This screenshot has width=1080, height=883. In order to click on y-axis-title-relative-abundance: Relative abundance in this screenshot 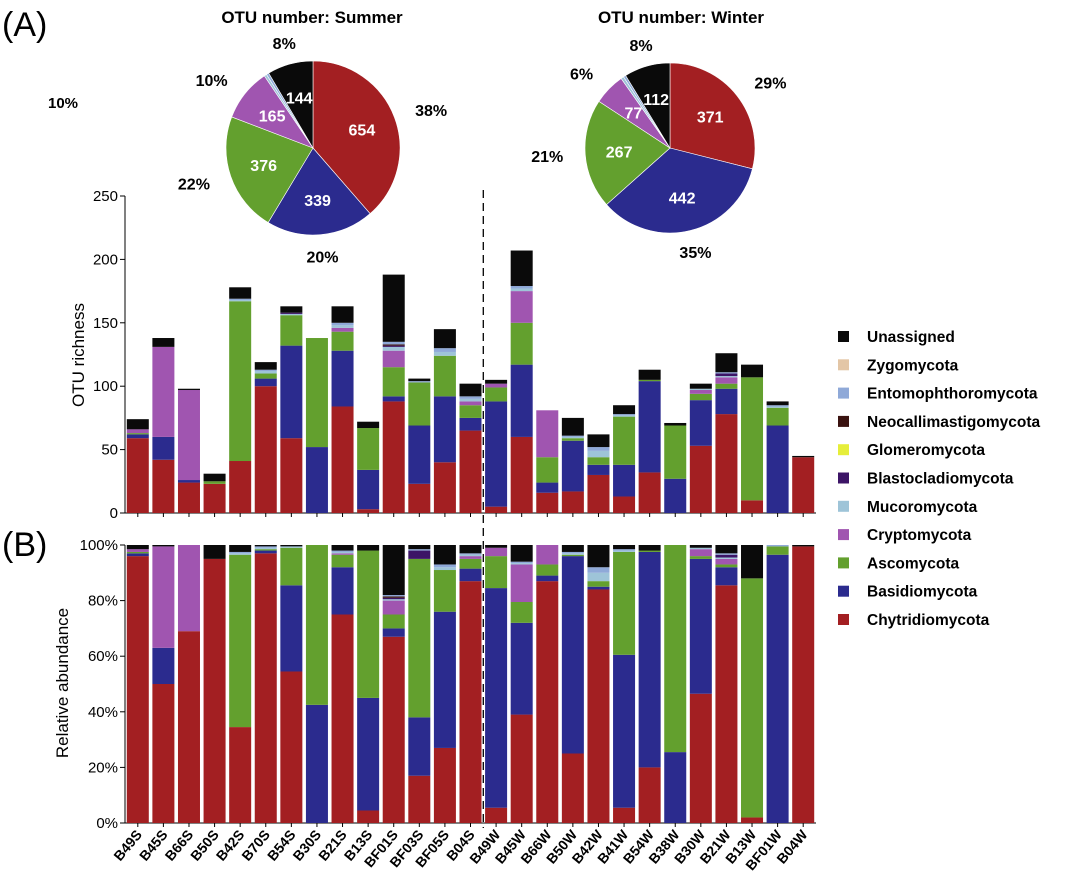, I will do `click(62, 683)`.